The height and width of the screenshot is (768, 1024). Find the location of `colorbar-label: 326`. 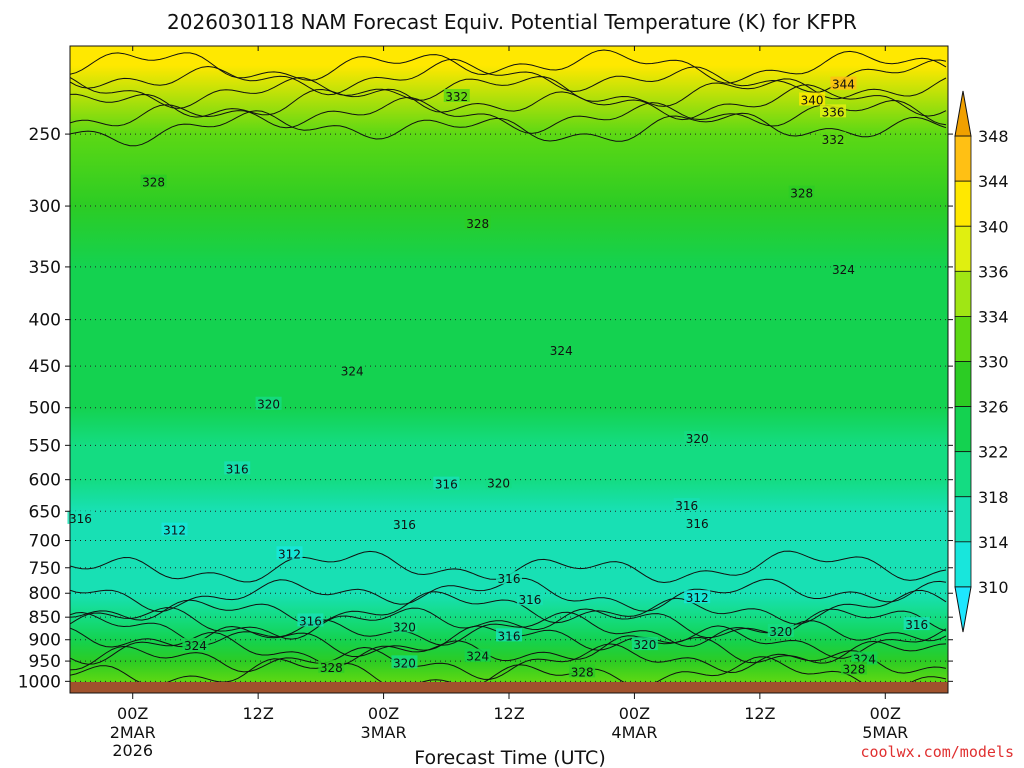

colorbar-label: 326 is located at coordinates (993, 407).